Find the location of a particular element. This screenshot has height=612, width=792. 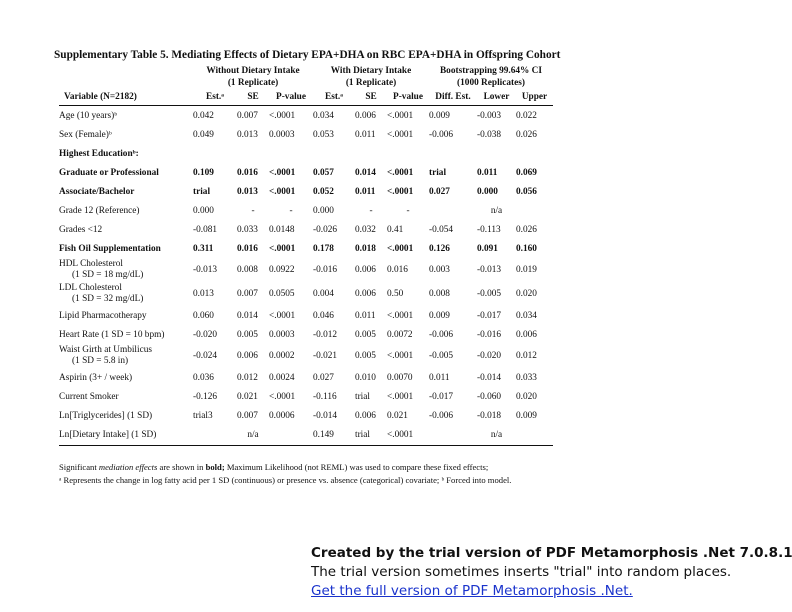

table-cell: -0.013 is located at coordinates (205, 270).